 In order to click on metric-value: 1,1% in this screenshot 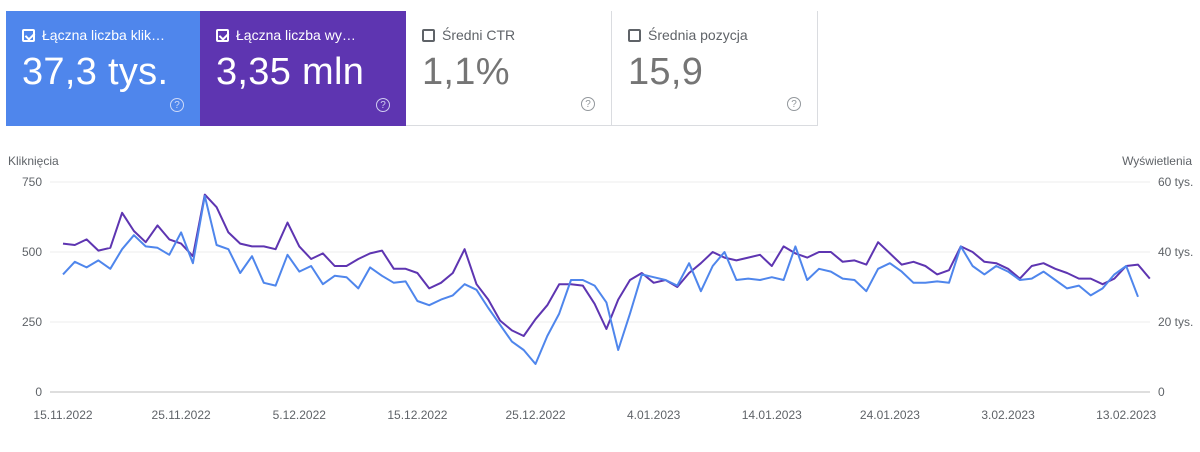, I will do `click(466, 72)`.